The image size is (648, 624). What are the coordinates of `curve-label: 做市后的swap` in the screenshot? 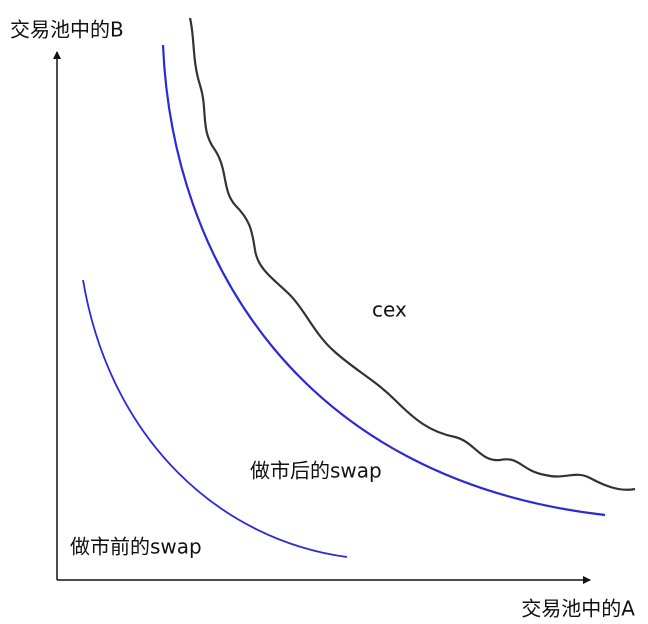 It's located at (316, 471).